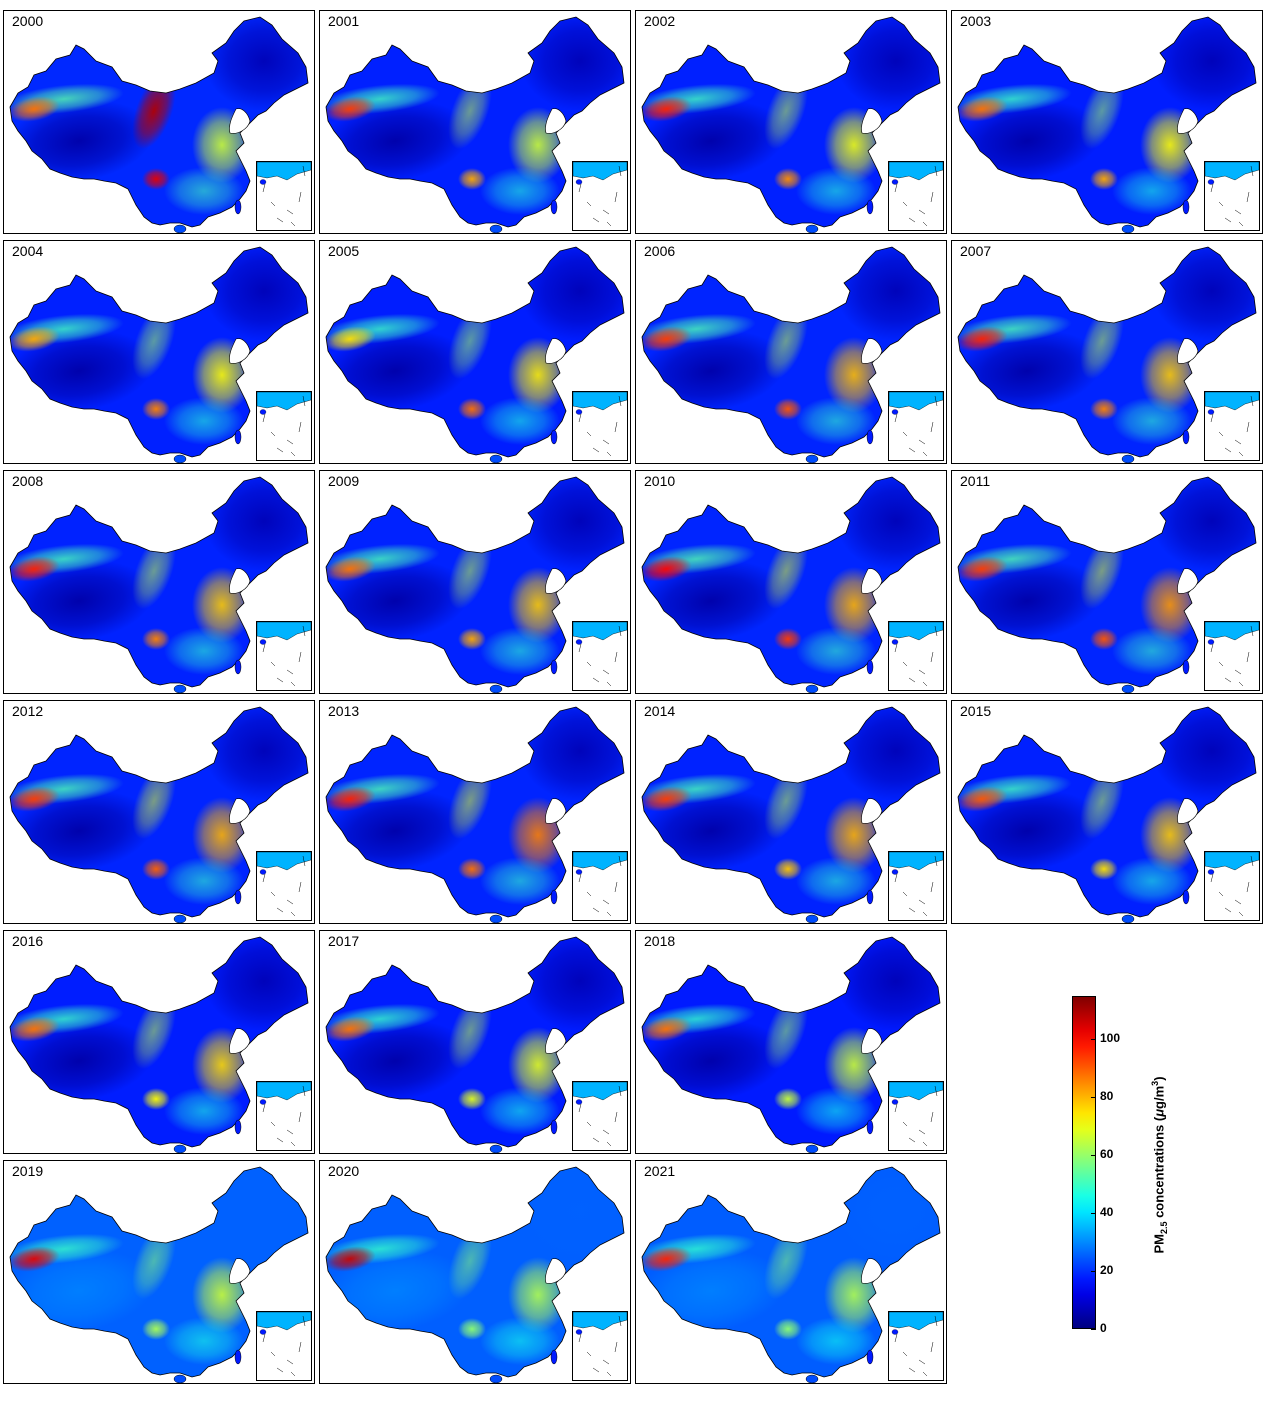 The width and height of the screenshot is (1269, 1403). Describe the element at coordinates (28, 21) in the screenshot. I see `year-label: 2000` at that location.